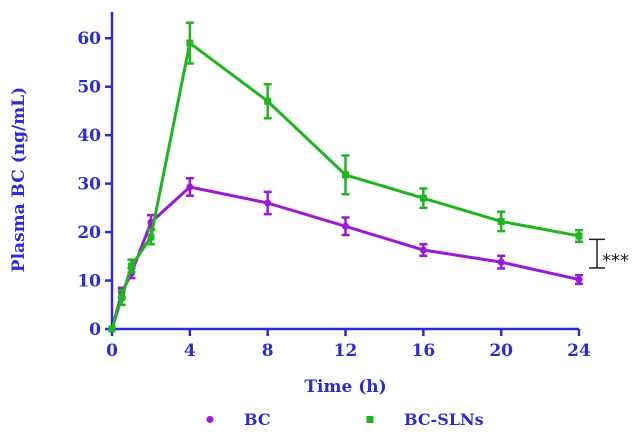  Describe the element at coordinates (89, 39) in the screenshot. I see `y-tick-label: 60` at that location.